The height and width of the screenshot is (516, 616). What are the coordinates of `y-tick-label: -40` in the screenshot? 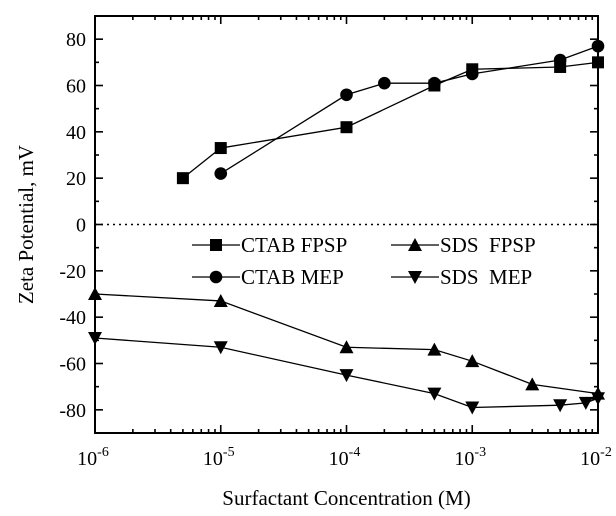 It's located at (72, 318).